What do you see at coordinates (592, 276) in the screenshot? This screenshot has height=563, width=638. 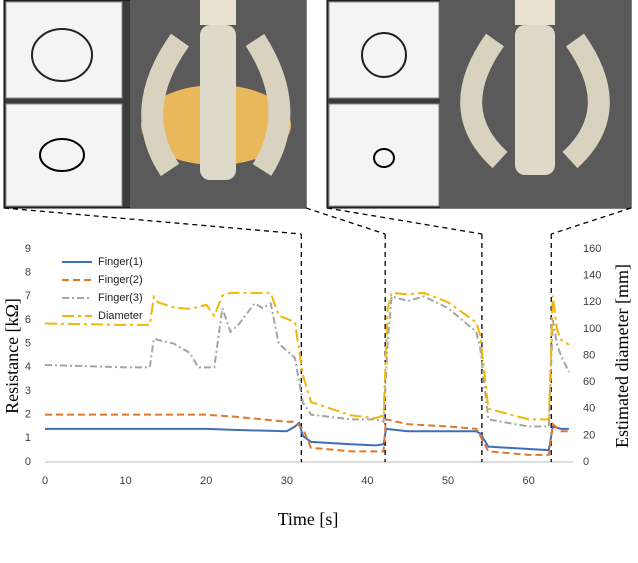 I see `y2-tick-label: 140` at bounding box center [592, 276].